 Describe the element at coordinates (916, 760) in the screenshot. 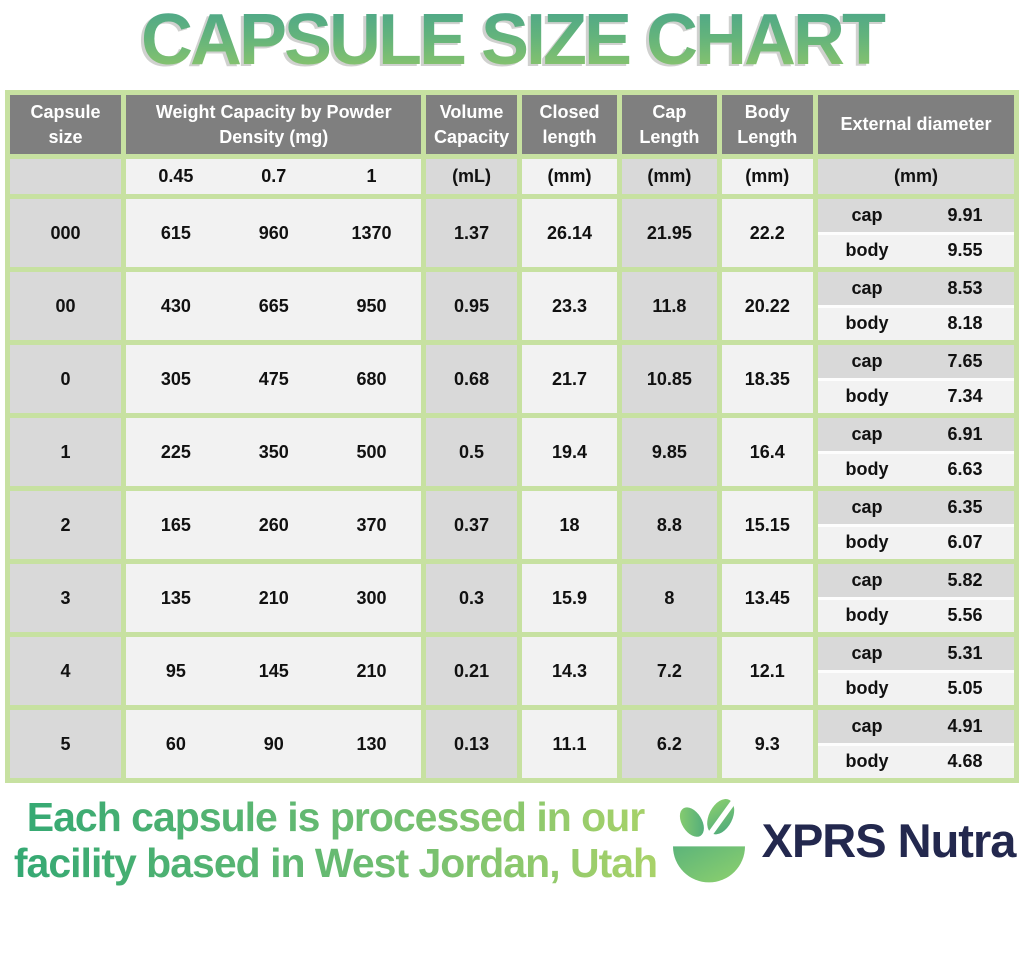

I see `external-body-row: body 4.68` at that location.